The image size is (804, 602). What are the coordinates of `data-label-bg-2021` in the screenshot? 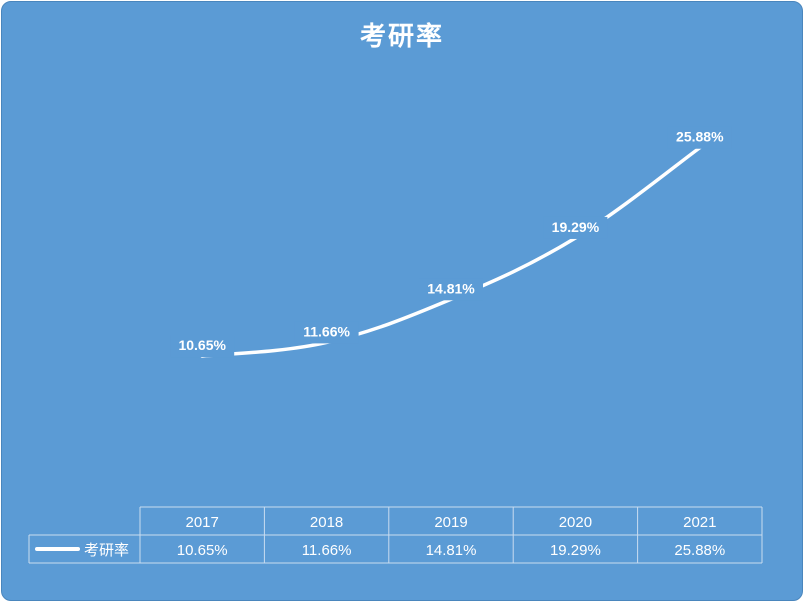 It's located at (699, 137).